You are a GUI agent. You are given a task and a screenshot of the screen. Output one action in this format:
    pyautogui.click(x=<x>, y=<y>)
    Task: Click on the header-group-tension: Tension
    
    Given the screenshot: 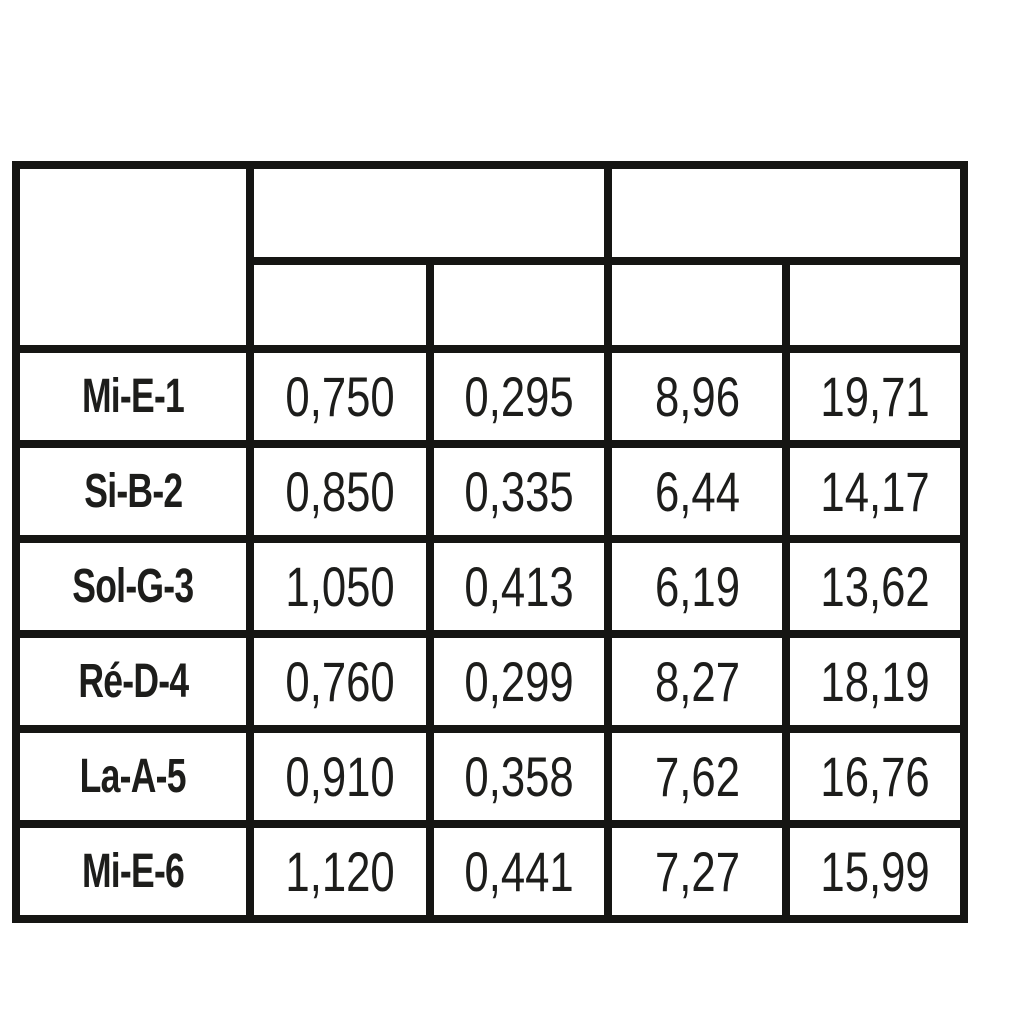 What is the action you would take?
    pyautogui.click(x=786, y=213)
    